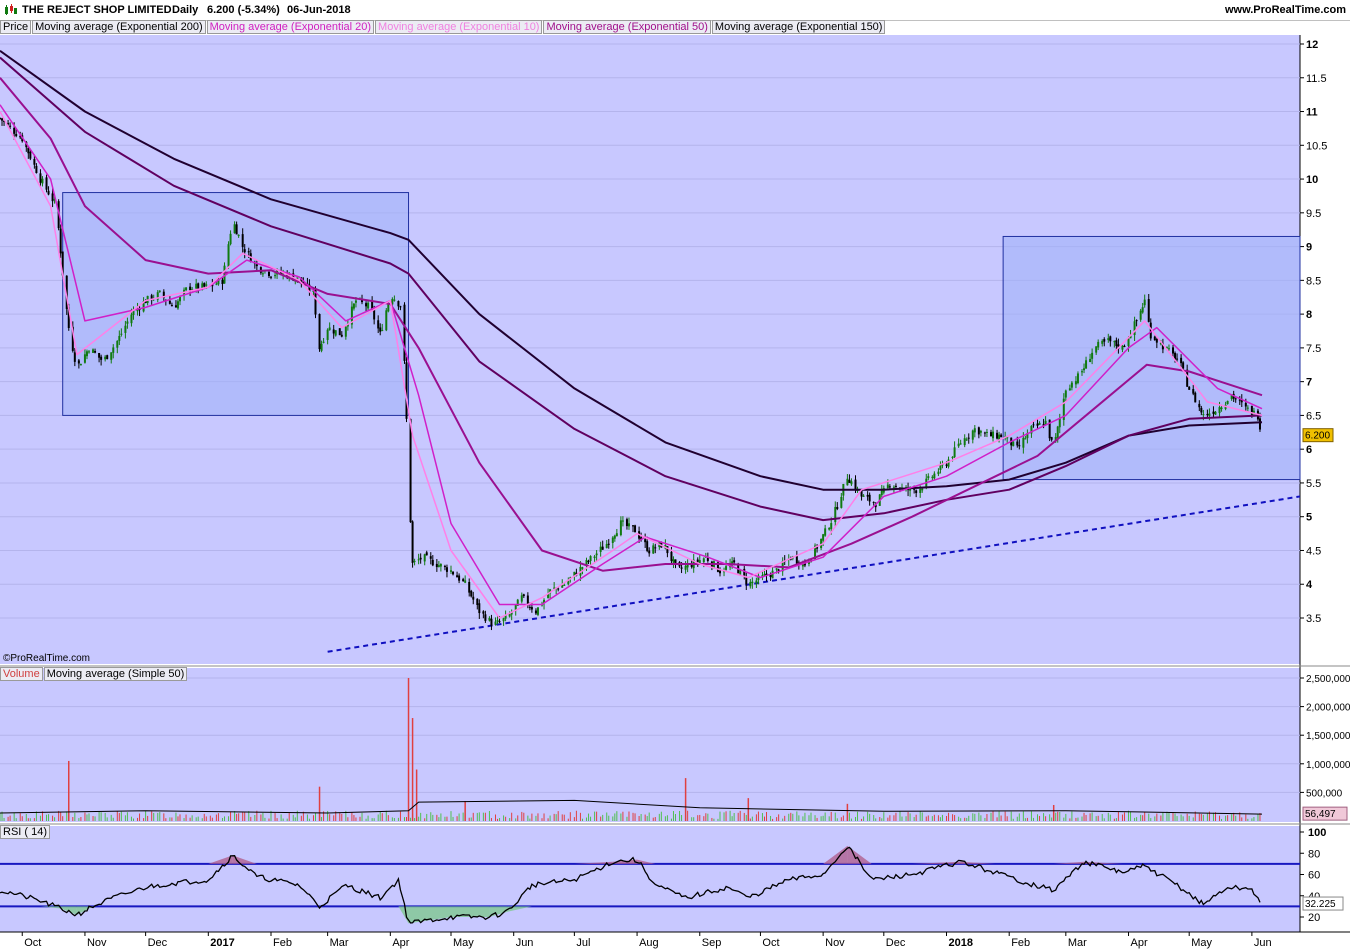 This screenshot has width=1350, height=950. Describe the element at coordinates (115, 674) in the screenshot. I see `volume-legend-item: Moving average (Simple 50)` at that location.